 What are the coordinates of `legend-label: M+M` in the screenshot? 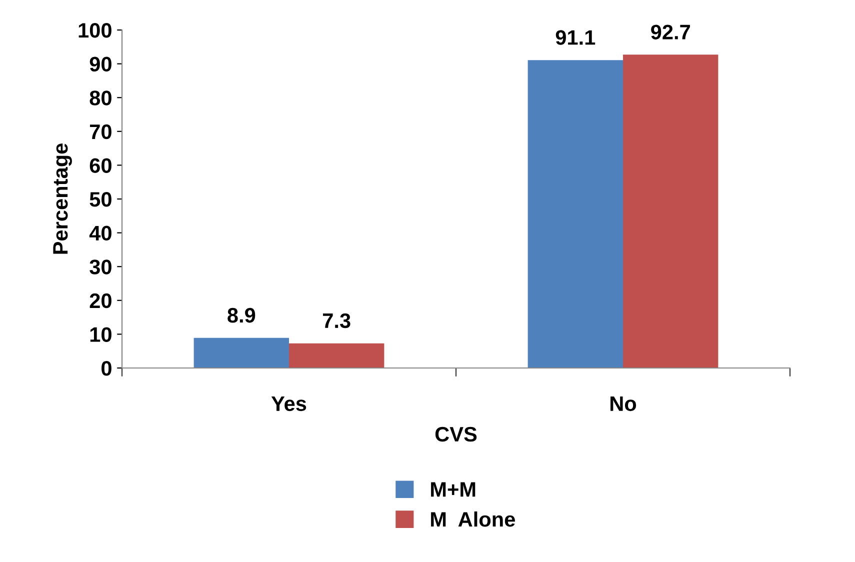 It's located at (453, 489).